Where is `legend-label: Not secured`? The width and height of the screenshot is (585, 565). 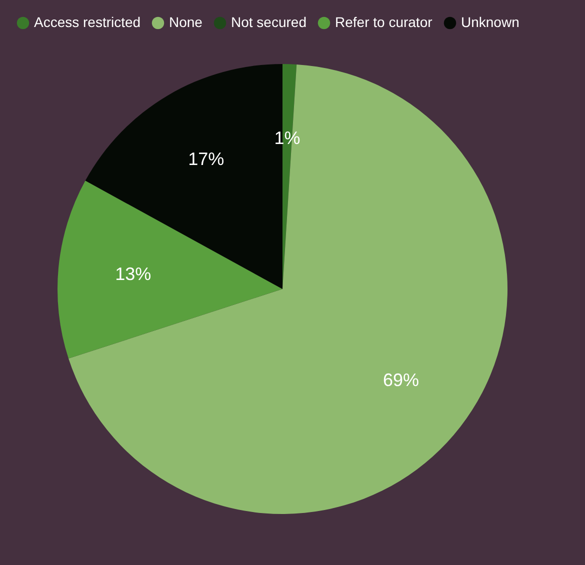 legend-label: Not secured is located at coordinates (268, 22).